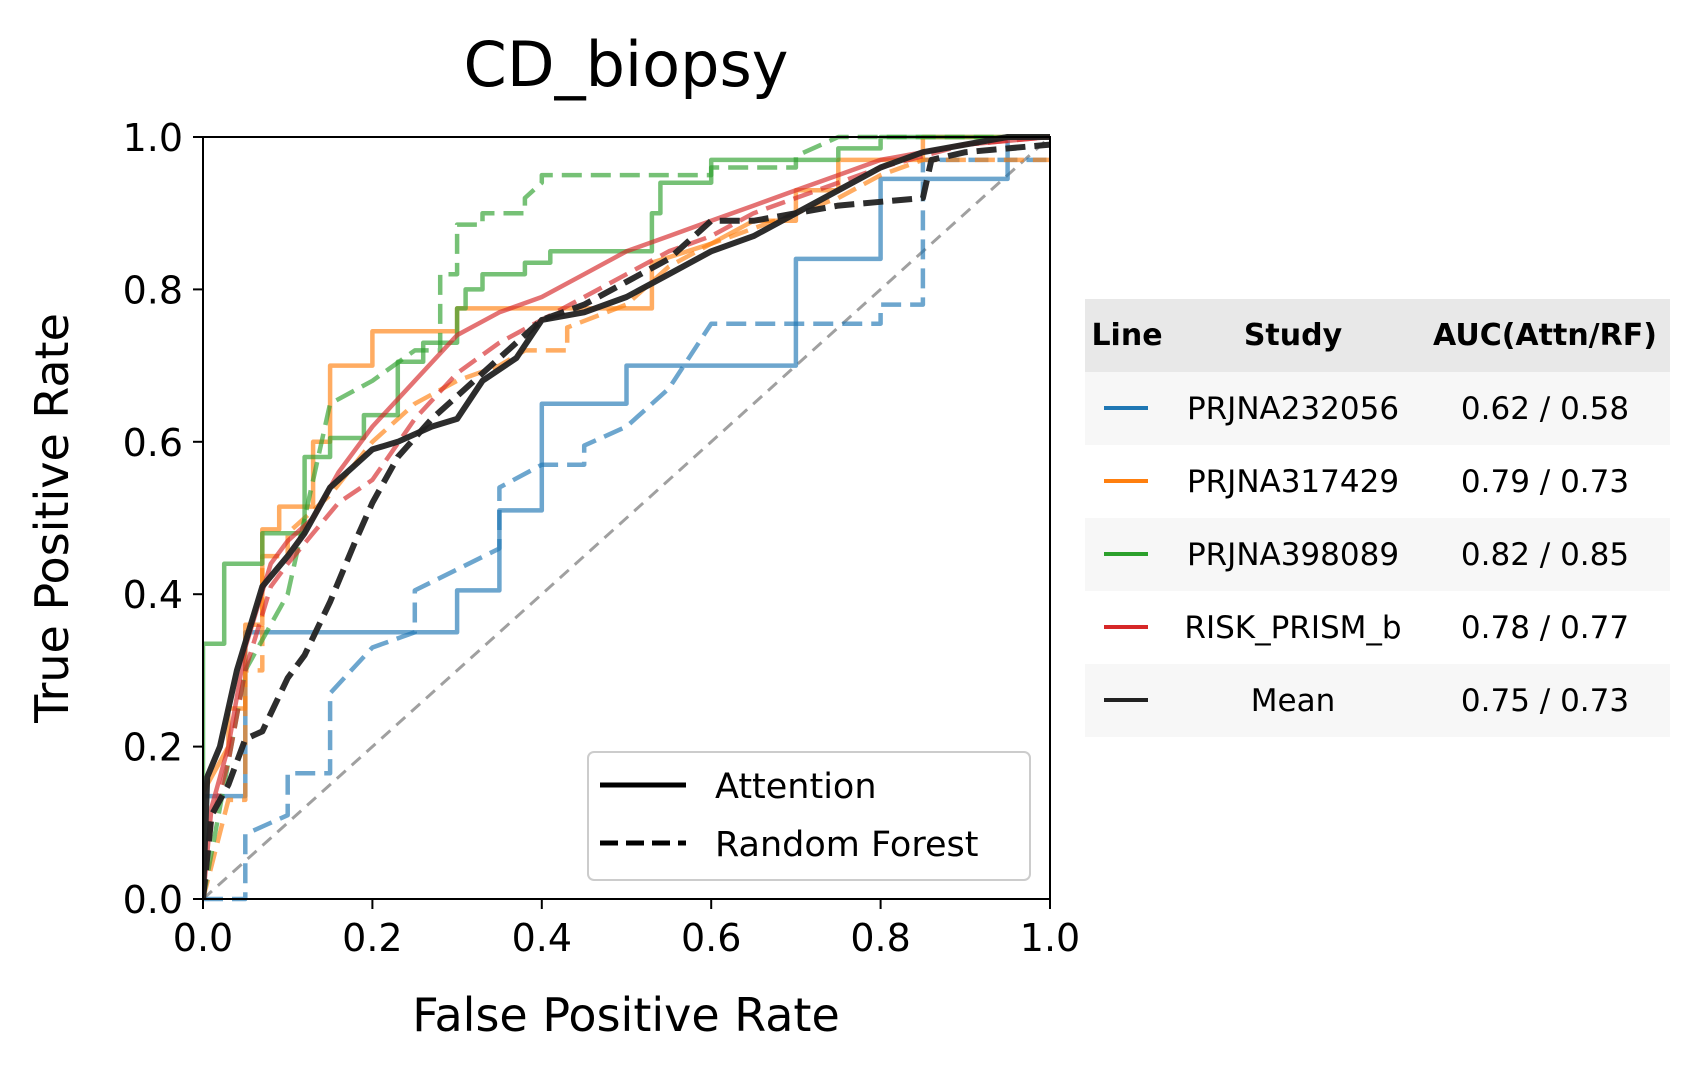  I want to click on x-tick-label: 0.0, so click(203, 938).